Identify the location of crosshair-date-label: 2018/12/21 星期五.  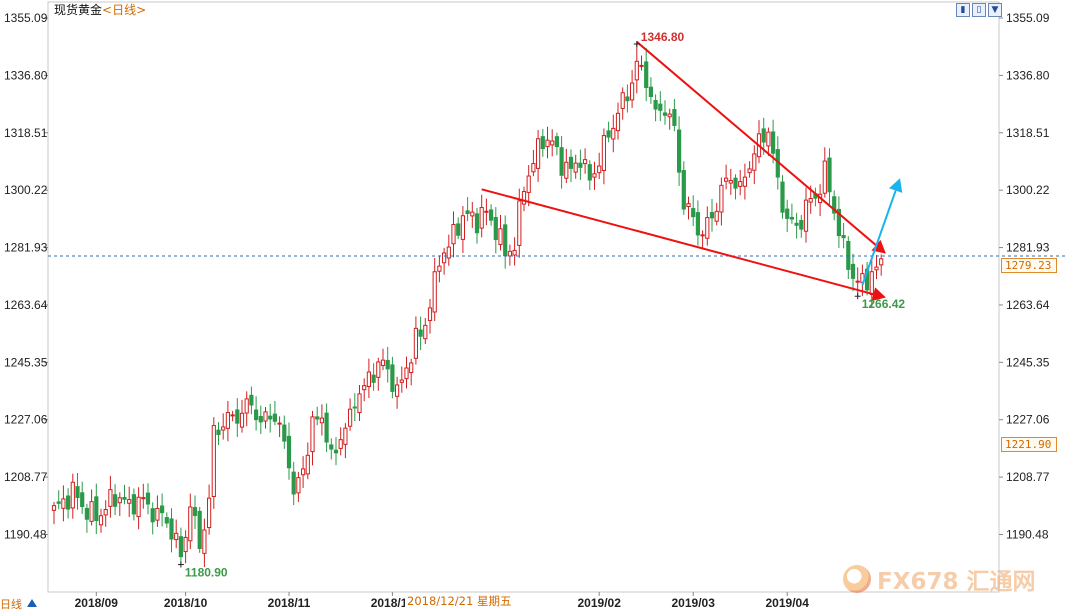
(459, 601).